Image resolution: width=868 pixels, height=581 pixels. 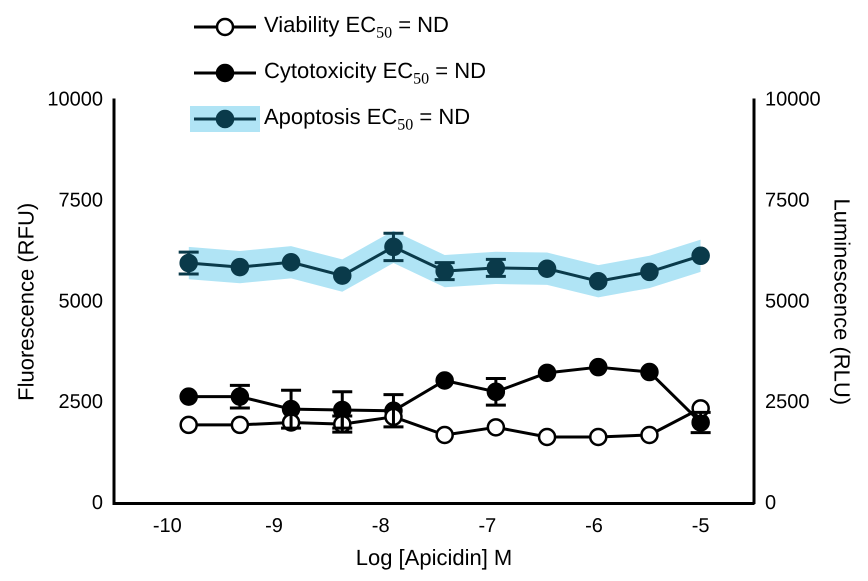 What do you see at coordinates (842, 302) in the screenshot?
I see `y2-axis-title: Luminescence (RLU)` at bounding box center [842, 302].